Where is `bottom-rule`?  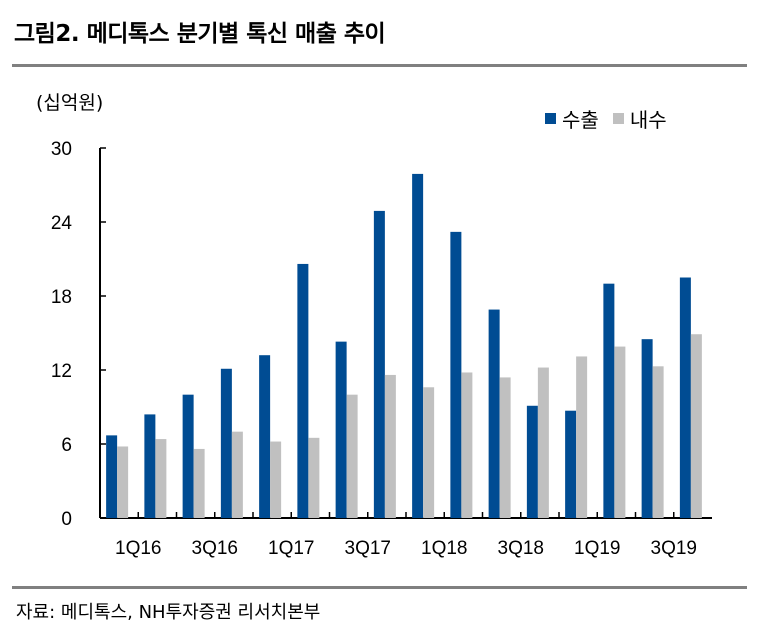
bottom-rule is located at coordinates (379, 587).